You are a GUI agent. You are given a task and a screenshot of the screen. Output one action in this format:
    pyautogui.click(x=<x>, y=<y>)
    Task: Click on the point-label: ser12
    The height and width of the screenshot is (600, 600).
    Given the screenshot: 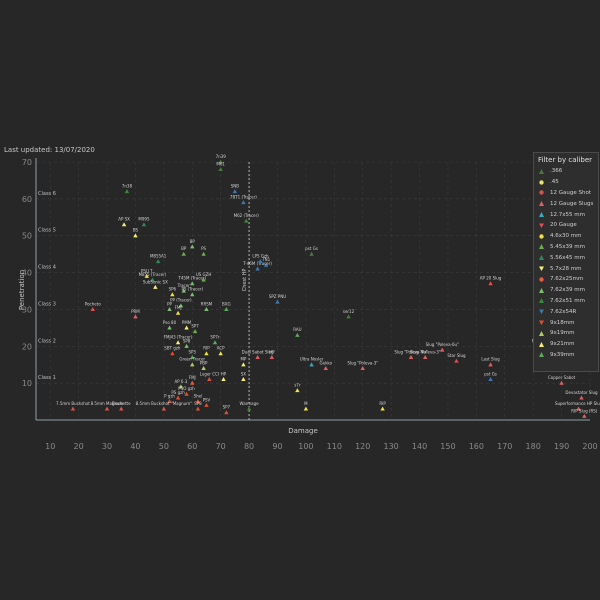 What is the action you would take?
    pyautogui.click(x=349, y=311)
    